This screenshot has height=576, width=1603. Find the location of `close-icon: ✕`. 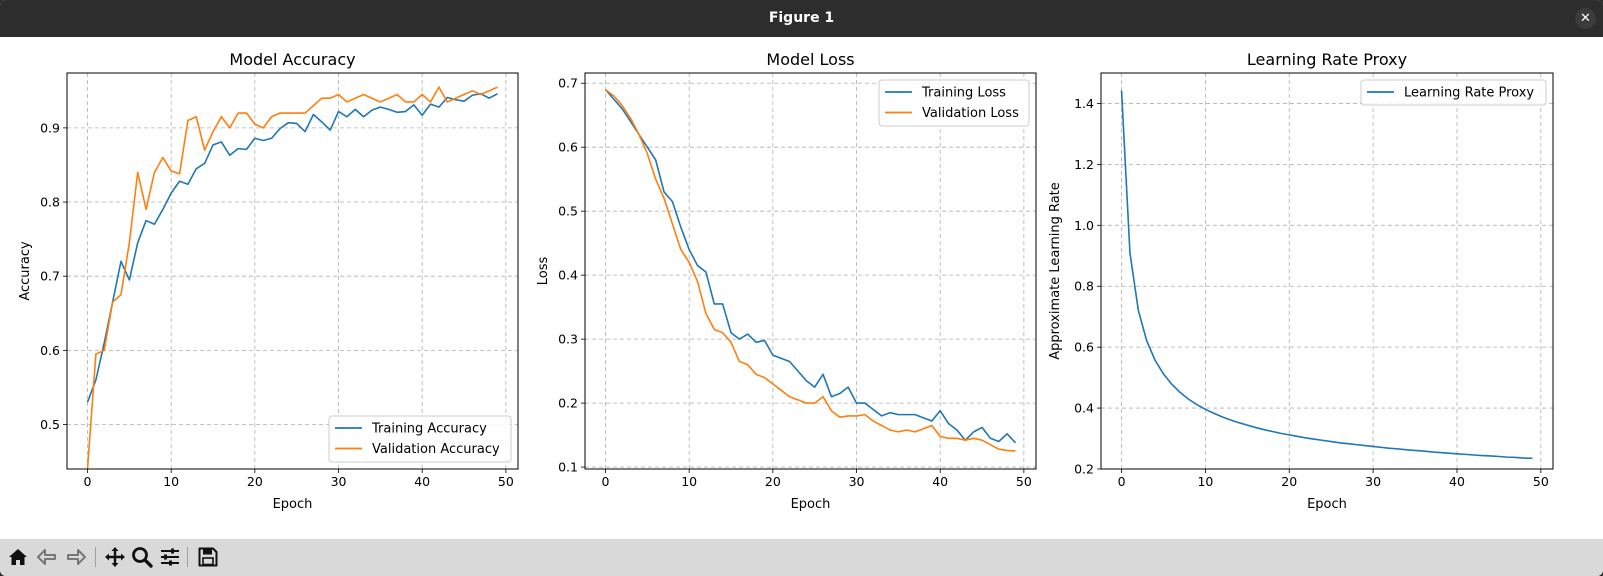

close-icon: ✕ is located at coordinates (1585, 18).